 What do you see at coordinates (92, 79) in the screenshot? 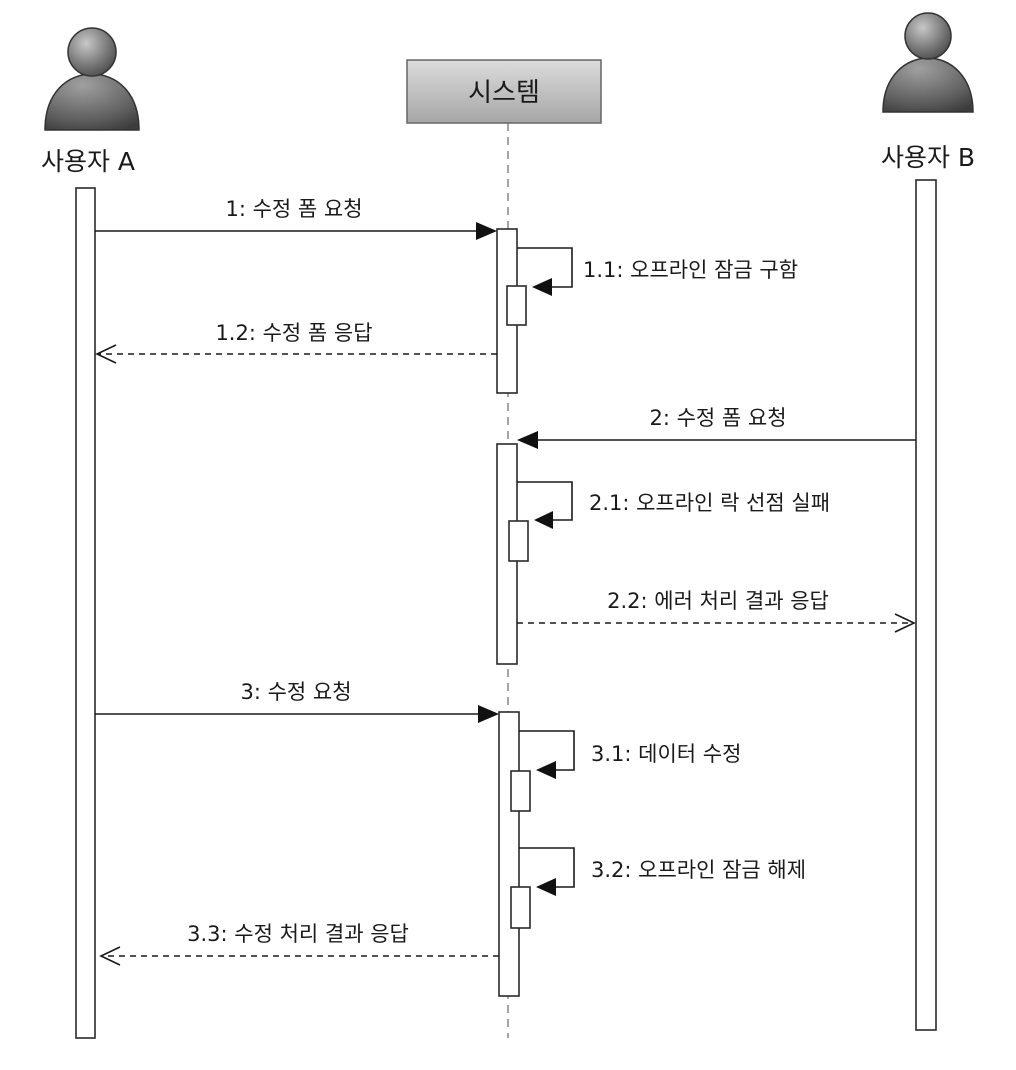
I see `user-a-actor-icon` at bounding box center [92, 79].